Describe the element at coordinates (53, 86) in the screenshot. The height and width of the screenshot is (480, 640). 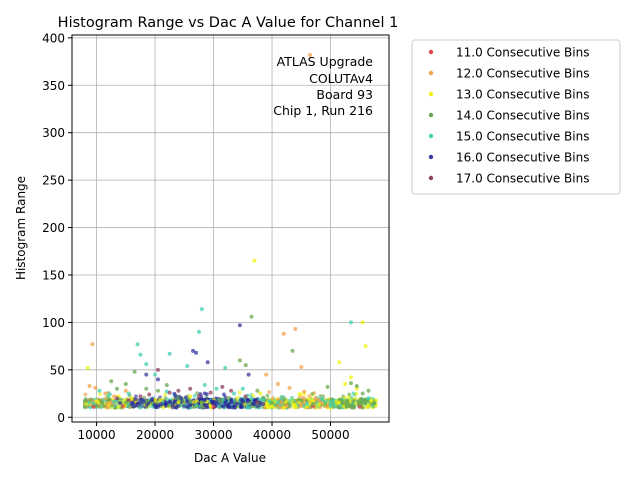
I see `y-tick-label: 350` at that location.